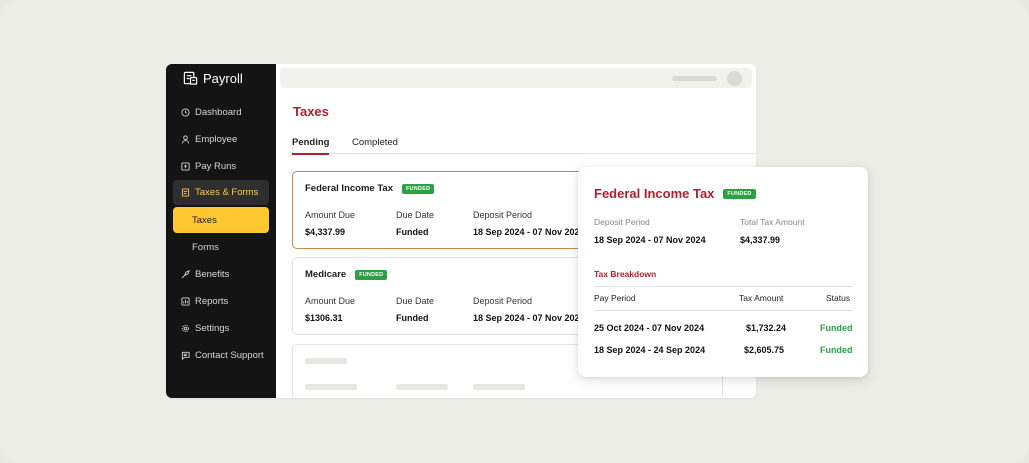 The image size is (1029, 463). I want to click on brand: Payroll, so click(213, 78).